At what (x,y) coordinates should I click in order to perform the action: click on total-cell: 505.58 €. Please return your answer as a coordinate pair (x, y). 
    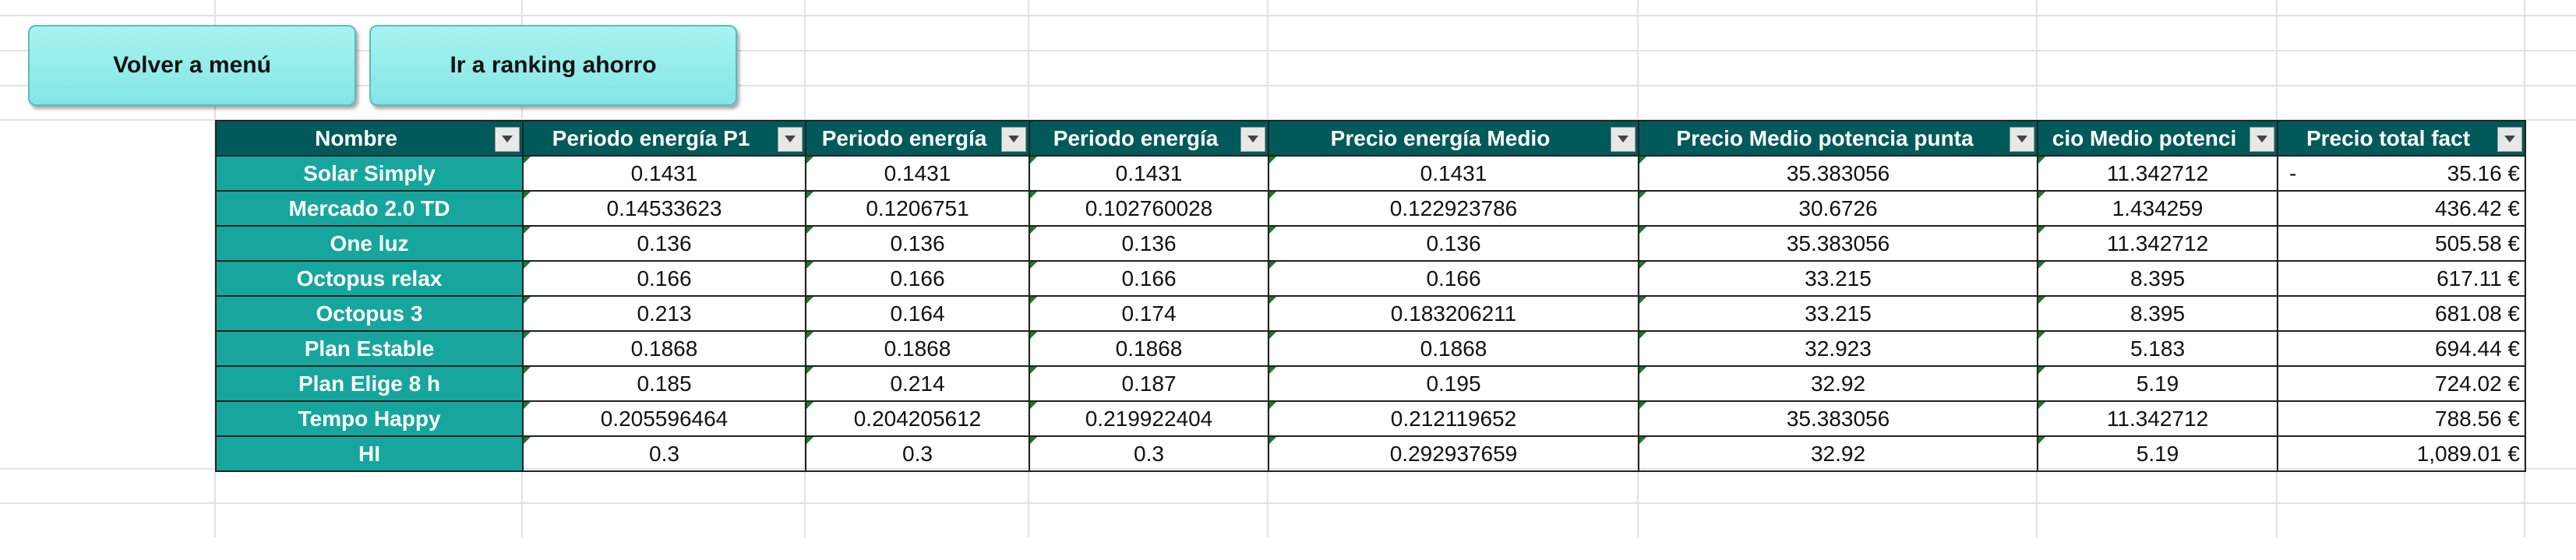
    Looking at the image, I should click on (2401, 243).